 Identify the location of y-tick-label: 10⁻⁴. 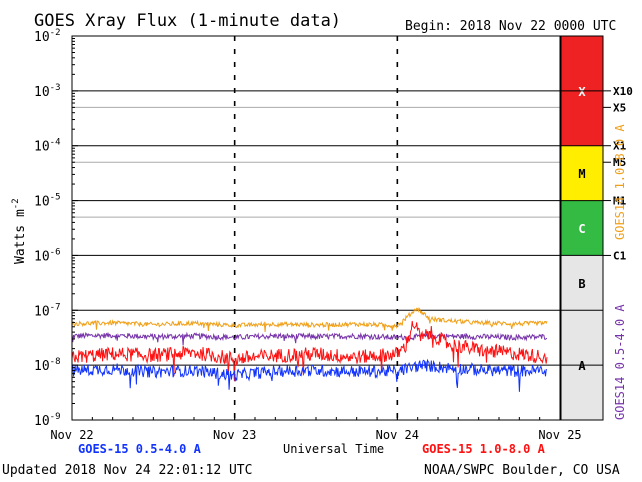
(47, 146).